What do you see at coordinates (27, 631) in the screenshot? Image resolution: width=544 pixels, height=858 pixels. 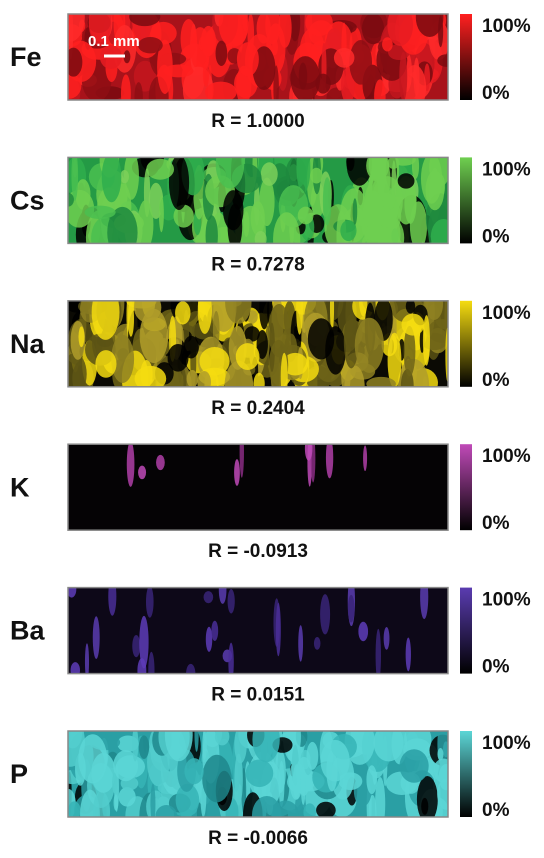 I see `element-label: Ba` at bounding box center [27, 631].